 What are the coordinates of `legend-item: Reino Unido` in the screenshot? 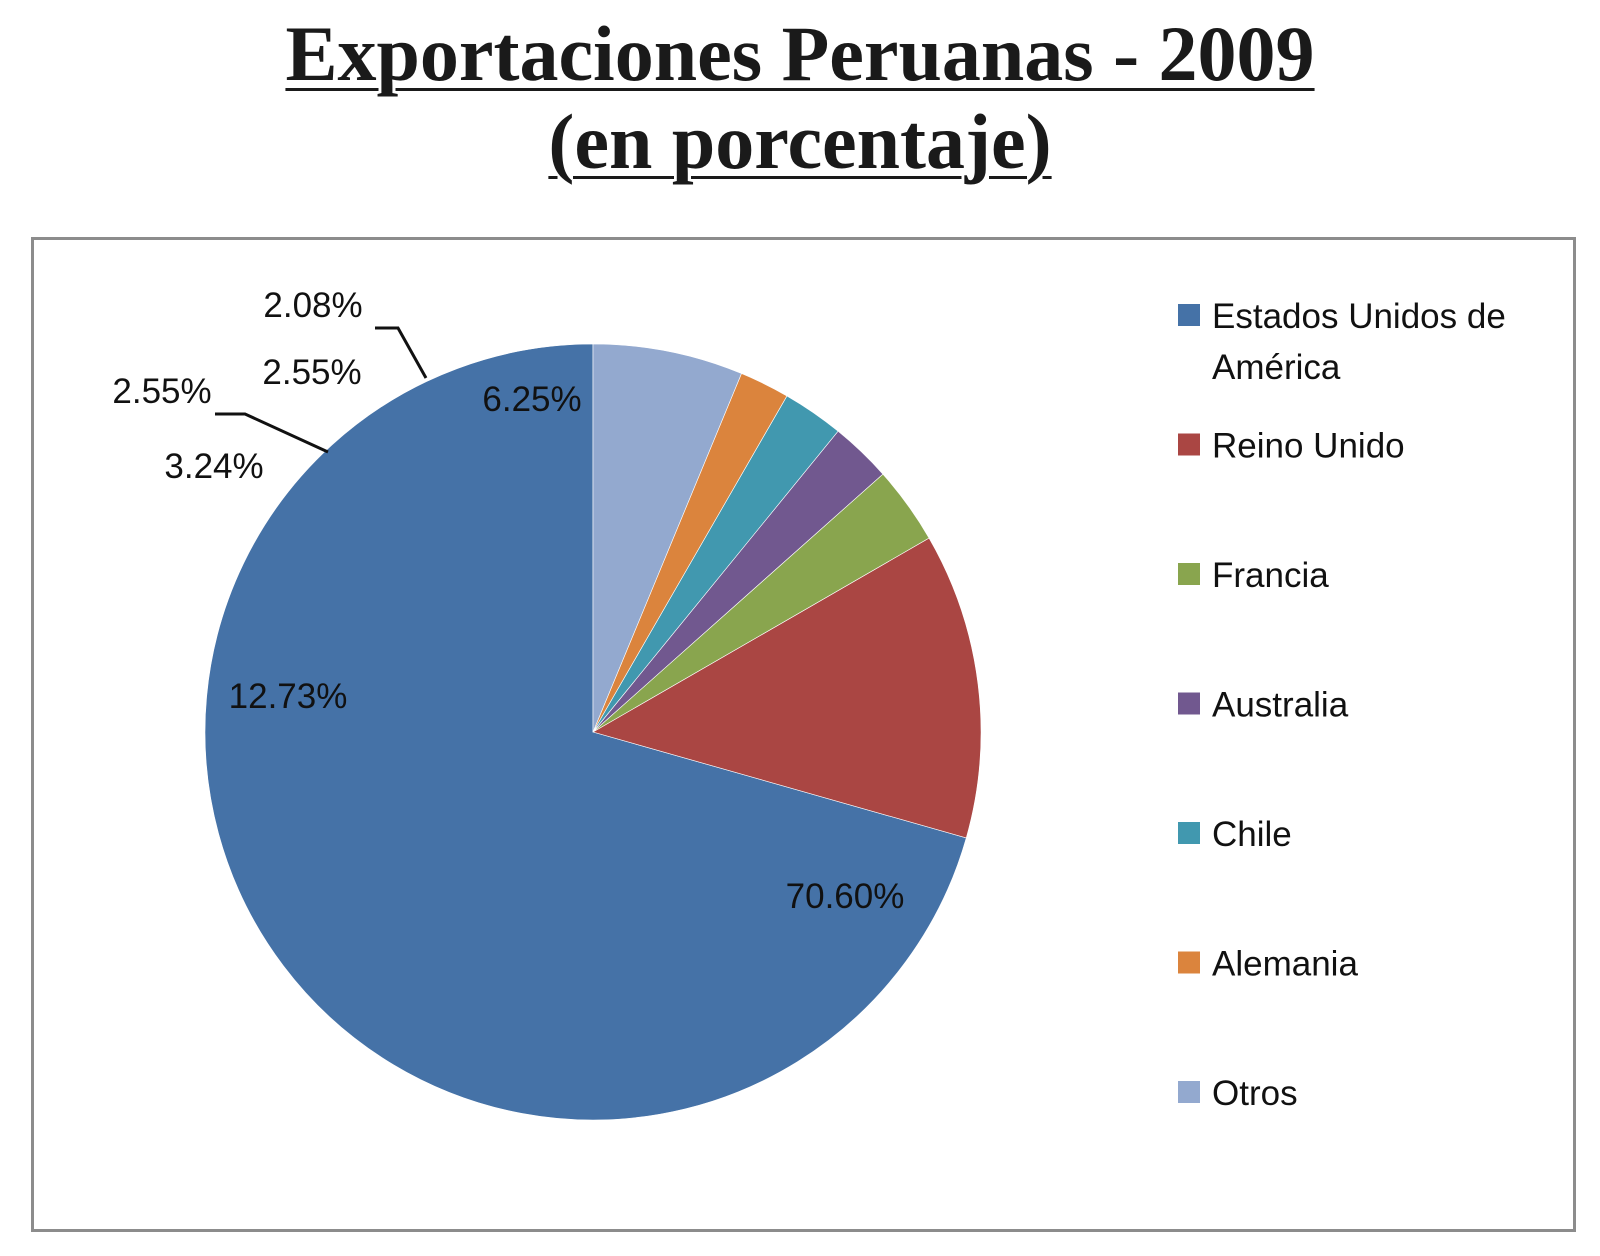 It's located at (1291, 446).